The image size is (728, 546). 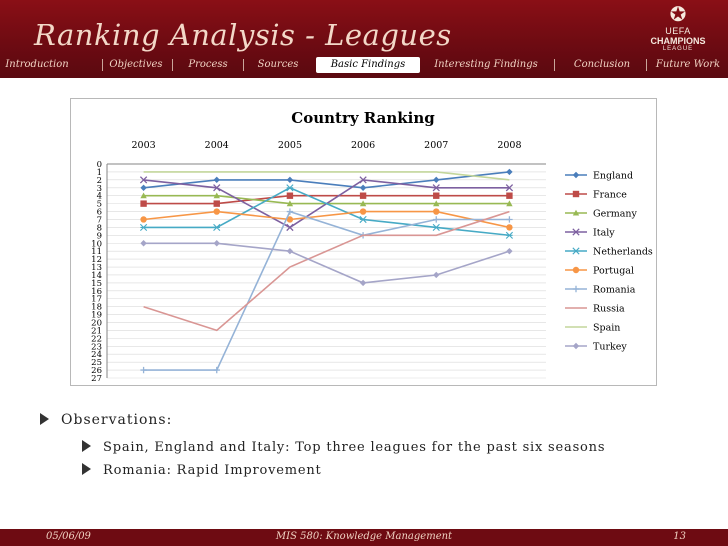 What do you see at coordinates (576, 289) in the screenshot?
I see `legend-marker-romania` at bounding box center [576, 289].